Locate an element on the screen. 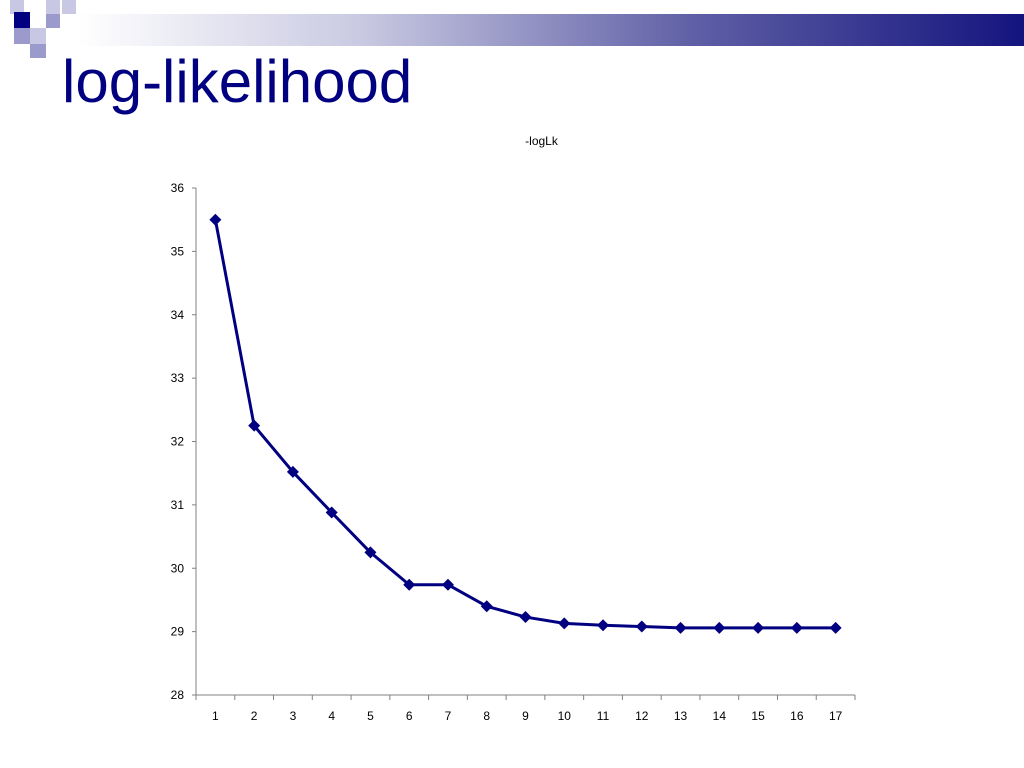 This screenshot has width=1024, height=768. x-tick-label: 2 is located at coordinates (254, 716).